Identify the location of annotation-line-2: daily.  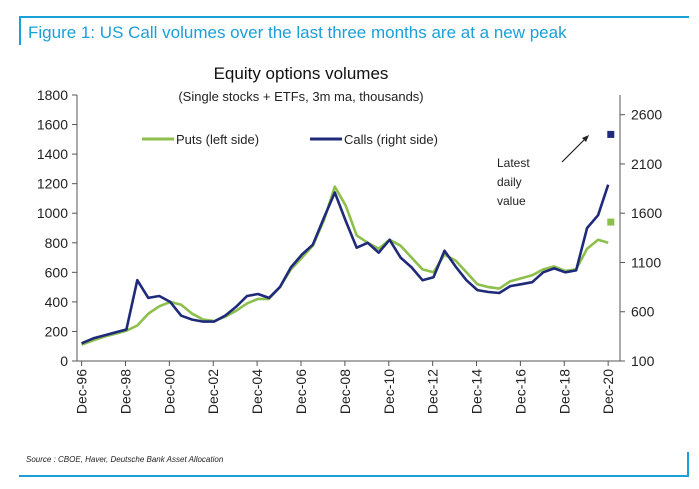
(509, 182).